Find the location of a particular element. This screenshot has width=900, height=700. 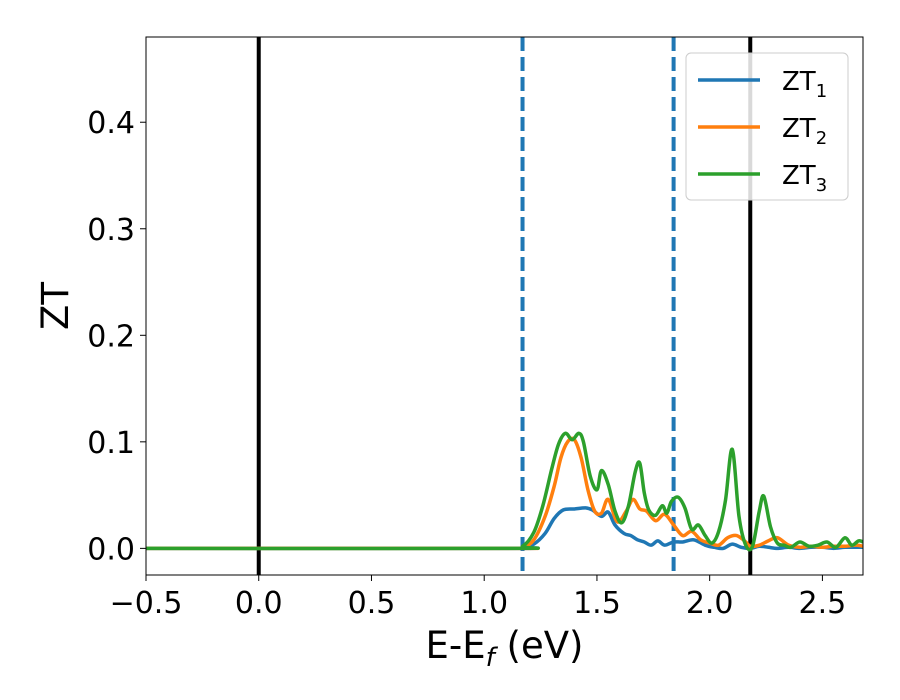

x-axis-label-main: E-E is located at coordinates (456, 645).